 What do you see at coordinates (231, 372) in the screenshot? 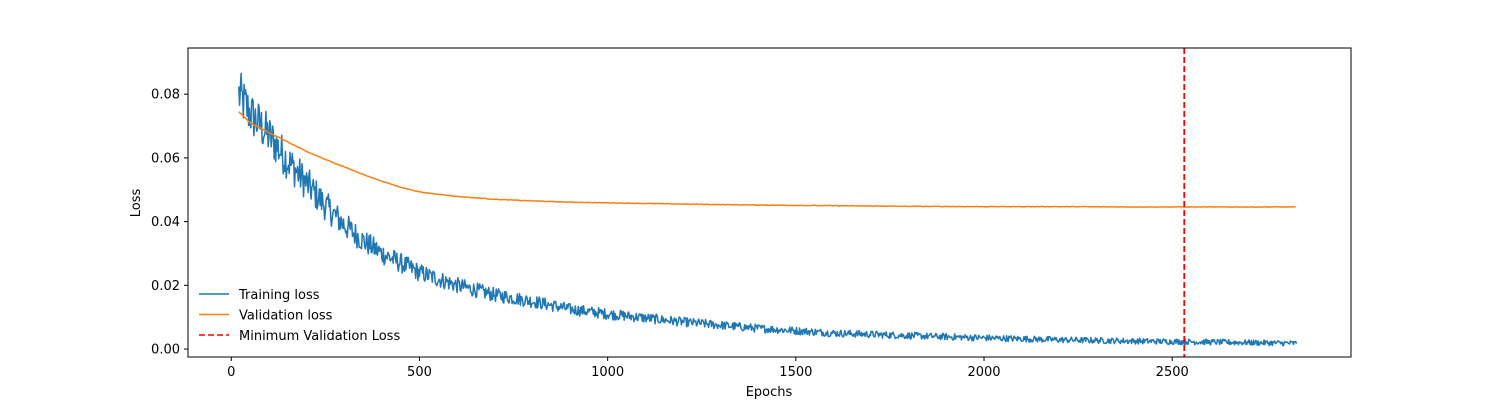
I see `x-tick-label: 0` at bounding box center [231, 372].